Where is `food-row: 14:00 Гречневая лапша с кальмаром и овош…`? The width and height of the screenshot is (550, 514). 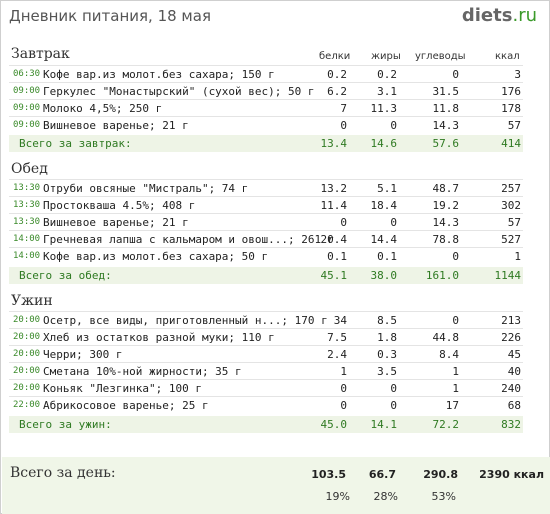 food-row: 14:00 Гречневая лапша с кальмаром и овош… is located at coordinates (266, 238).